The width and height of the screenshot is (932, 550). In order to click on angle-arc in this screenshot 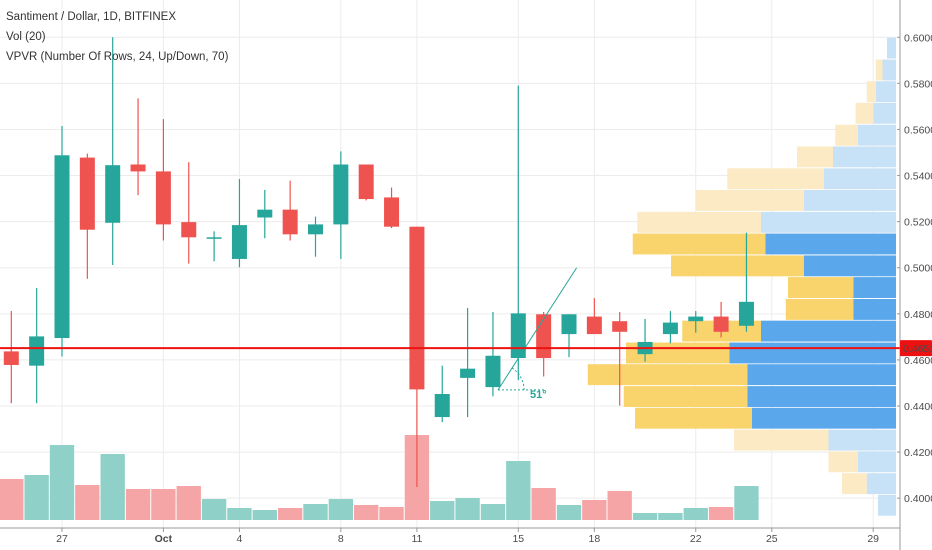, I will do `click(518, 378)`.